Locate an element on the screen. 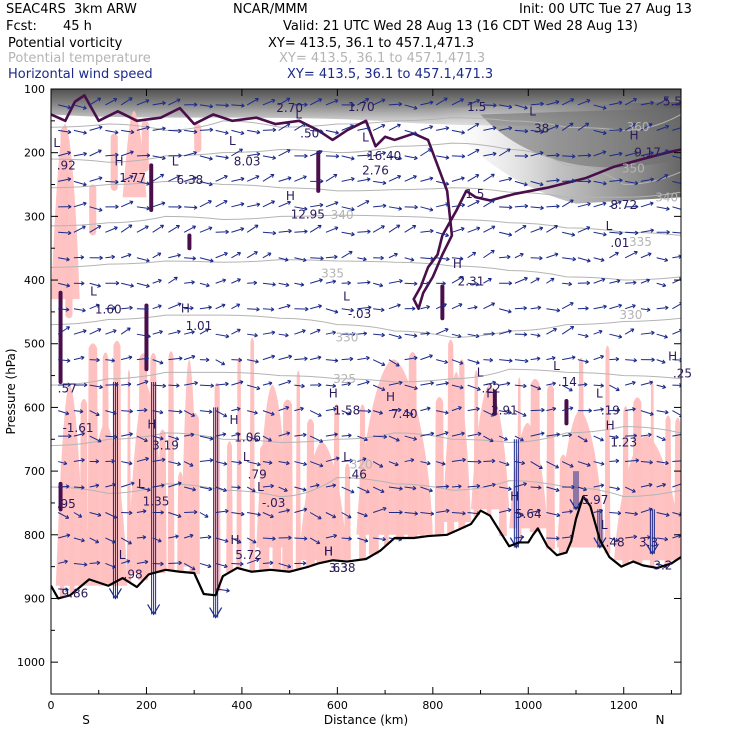 This screenshot has width=740, height=740. extremum-label: .98 is located at coordinates (133, 574).